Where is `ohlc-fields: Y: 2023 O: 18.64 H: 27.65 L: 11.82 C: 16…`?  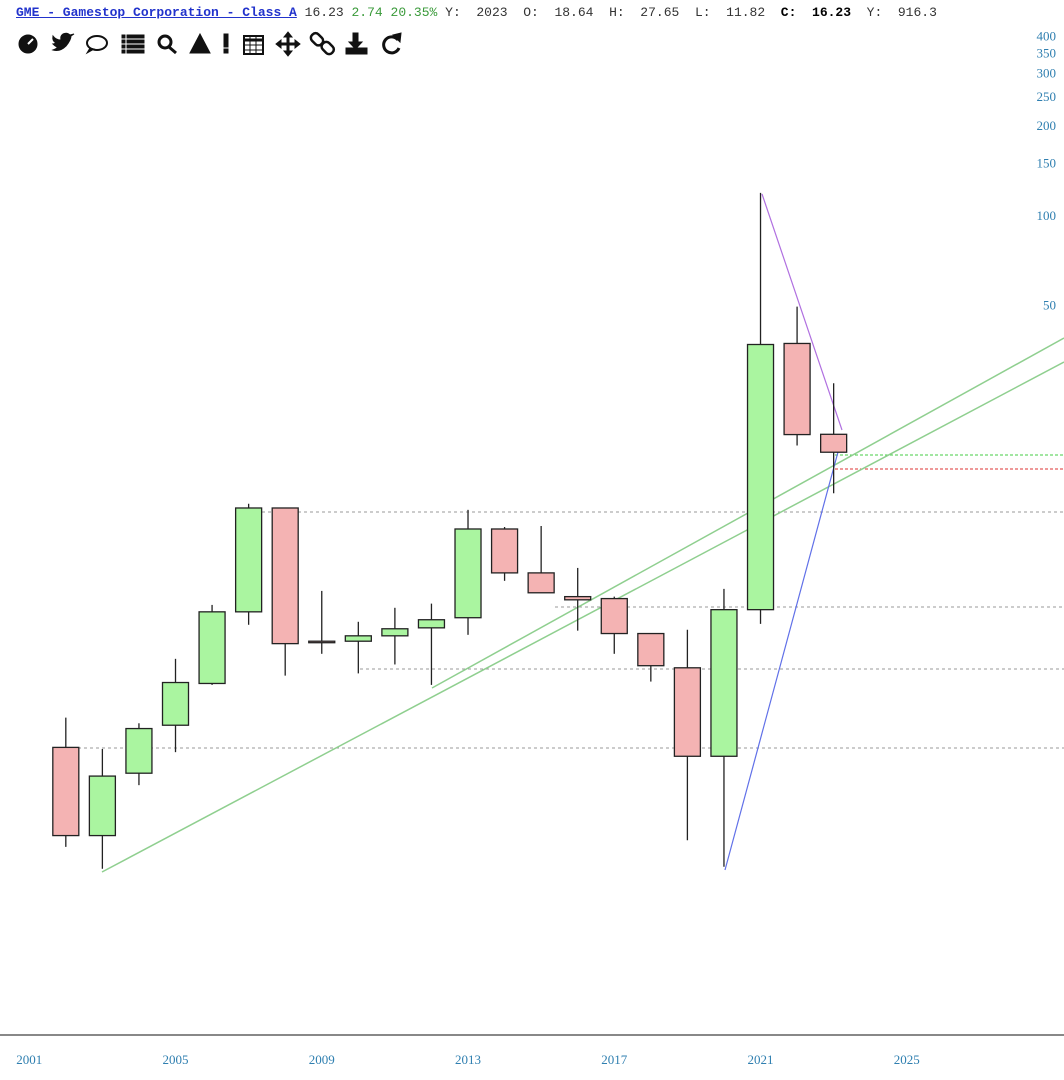
ohlc-fields: Y: 2023 O: 18.64 H: 27.65 L: 11.82 C: 16… is located at coordinates (695, 12).